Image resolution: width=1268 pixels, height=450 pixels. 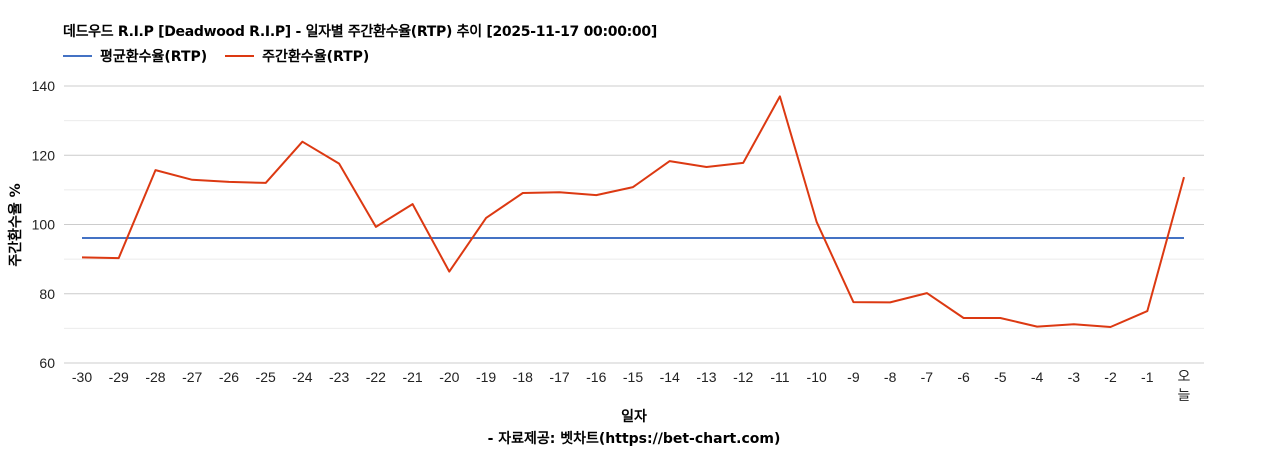 What do you see at coordinates (1184, 376) in the screenshot?
I see `x-tick-label: 오` at bounding box center [1184, 376].